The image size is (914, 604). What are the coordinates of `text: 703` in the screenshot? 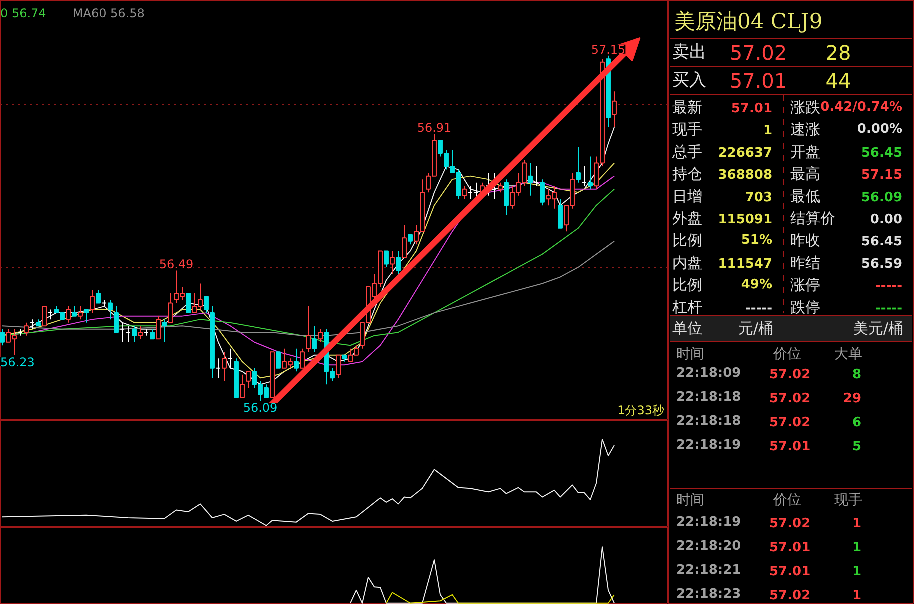 It's located at (759, 198).